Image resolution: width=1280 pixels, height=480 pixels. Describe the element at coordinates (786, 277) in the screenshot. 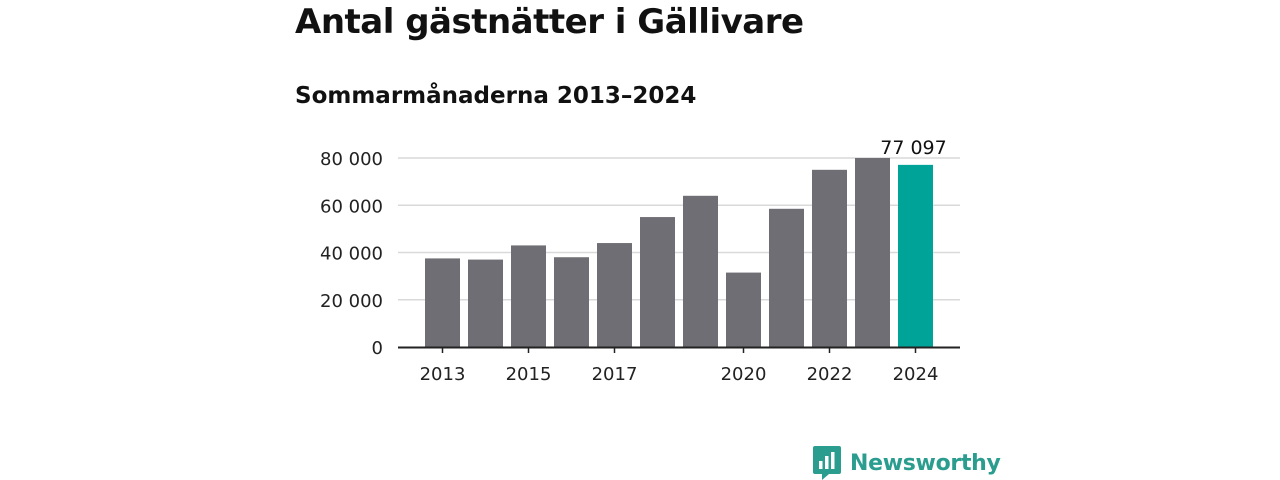

I see `bar-2021` at that location.